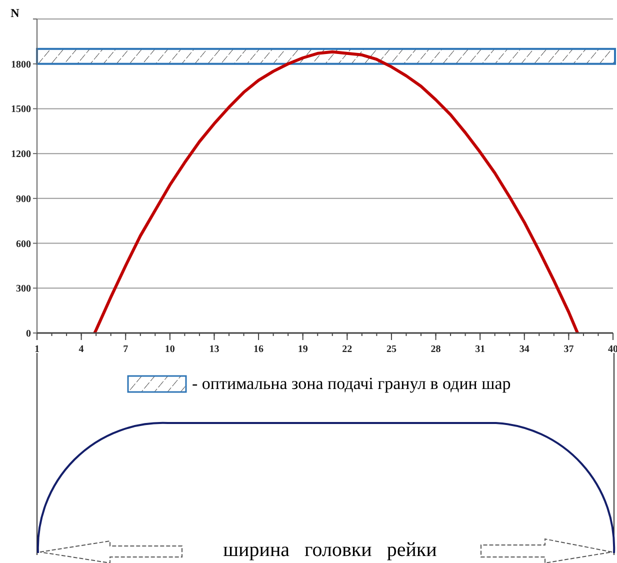 This screenshot has width=617, height=563. I want to click on legend-label: - оптимальна зона подачі гранул в один шар, so click(351, 383).